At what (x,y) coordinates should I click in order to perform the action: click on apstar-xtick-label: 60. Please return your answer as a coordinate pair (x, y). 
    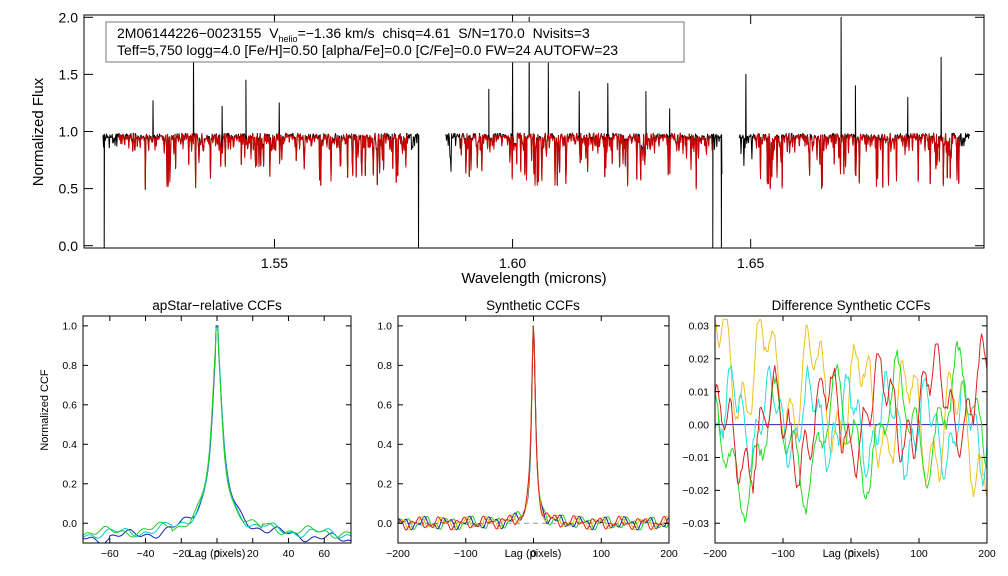
    Looking at the image, I should click on (324, 554).